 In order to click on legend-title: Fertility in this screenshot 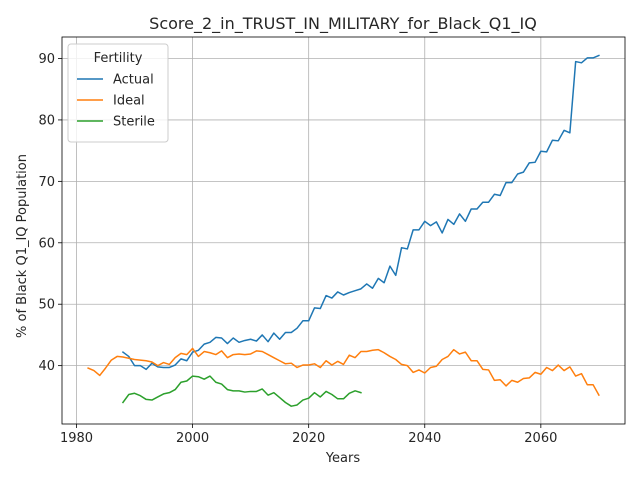, I will do `click(118, 58)`.